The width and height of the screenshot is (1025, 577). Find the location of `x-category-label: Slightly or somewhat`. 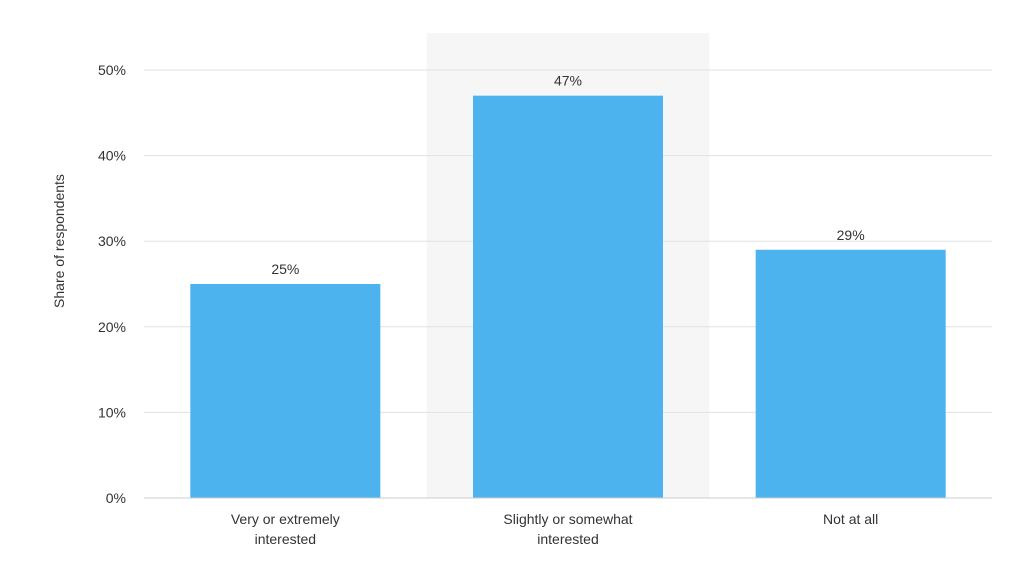

x-category-label: Slightly or somewhat is located at coordinates (567, 519).